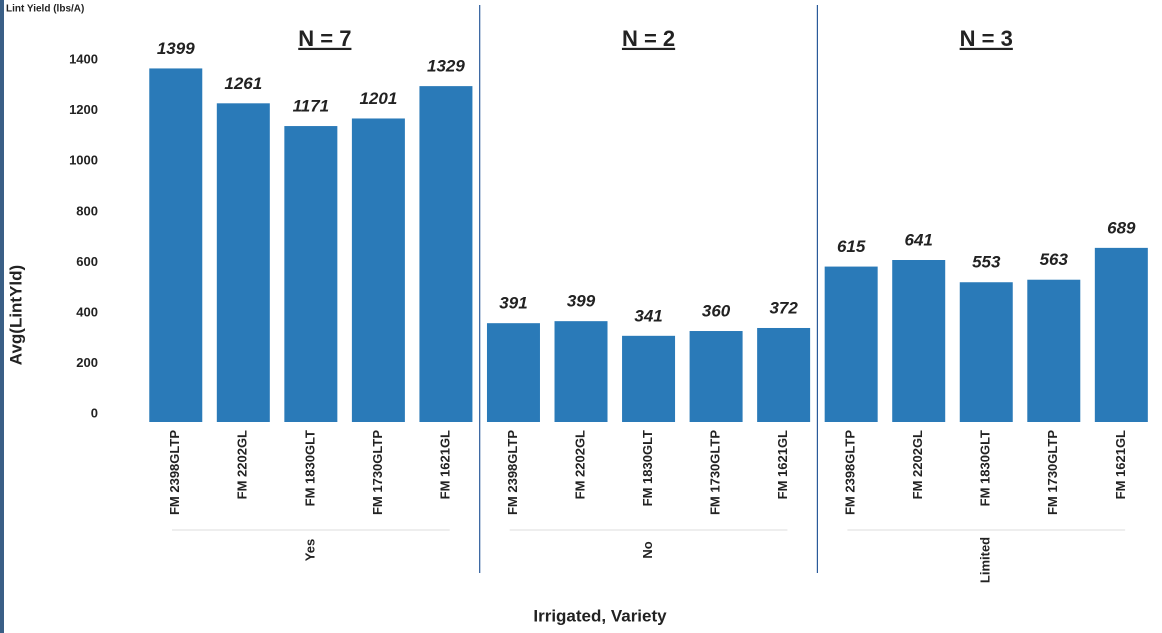  What do you see at coordinates (648, 38) in the screenshot?
I see `panel-annotation: N = 2` at bounding box center [648, 38].